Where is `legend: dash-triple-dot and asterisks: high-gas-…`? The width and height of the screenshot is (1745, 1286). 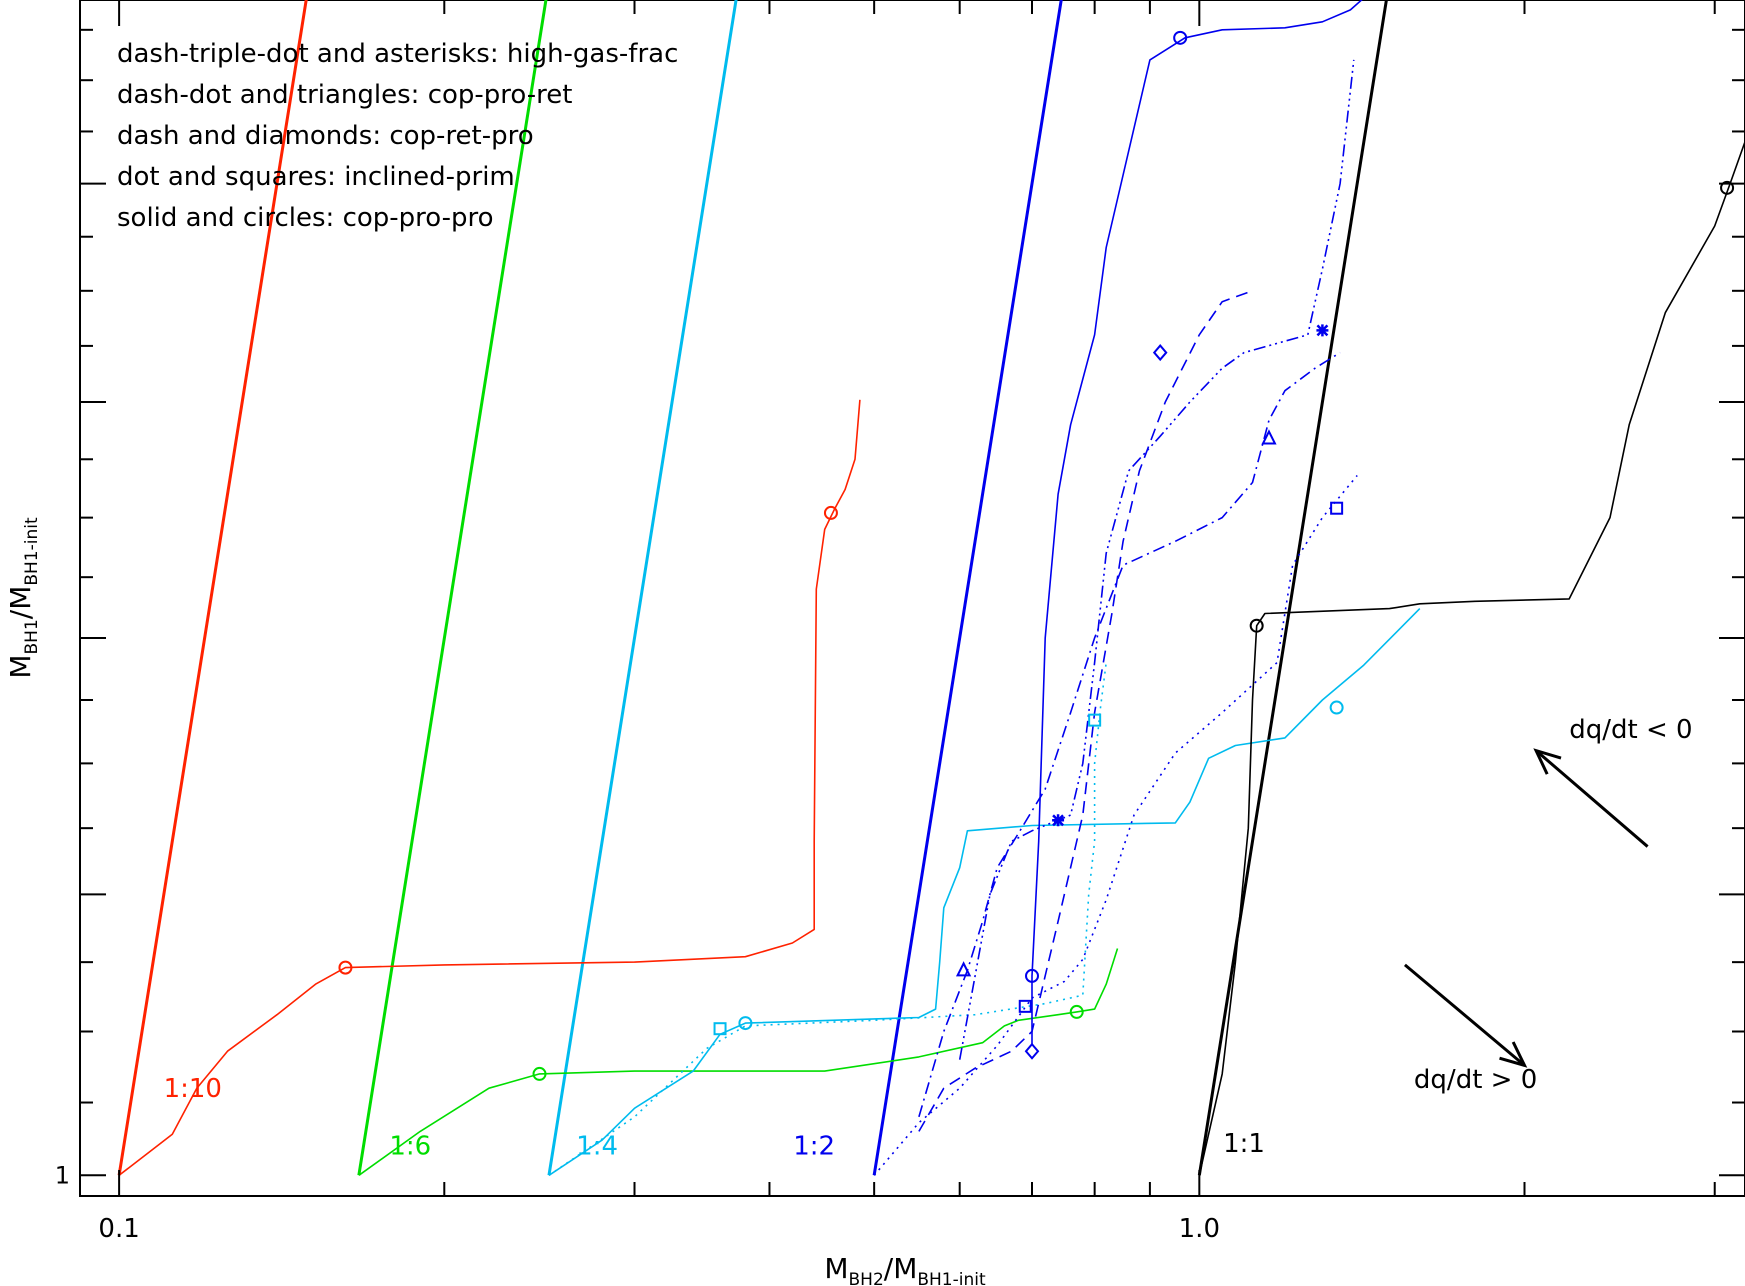
legend: dash-triple-dot and asterisks: high-gas-… is located at coordinates (397, 136).